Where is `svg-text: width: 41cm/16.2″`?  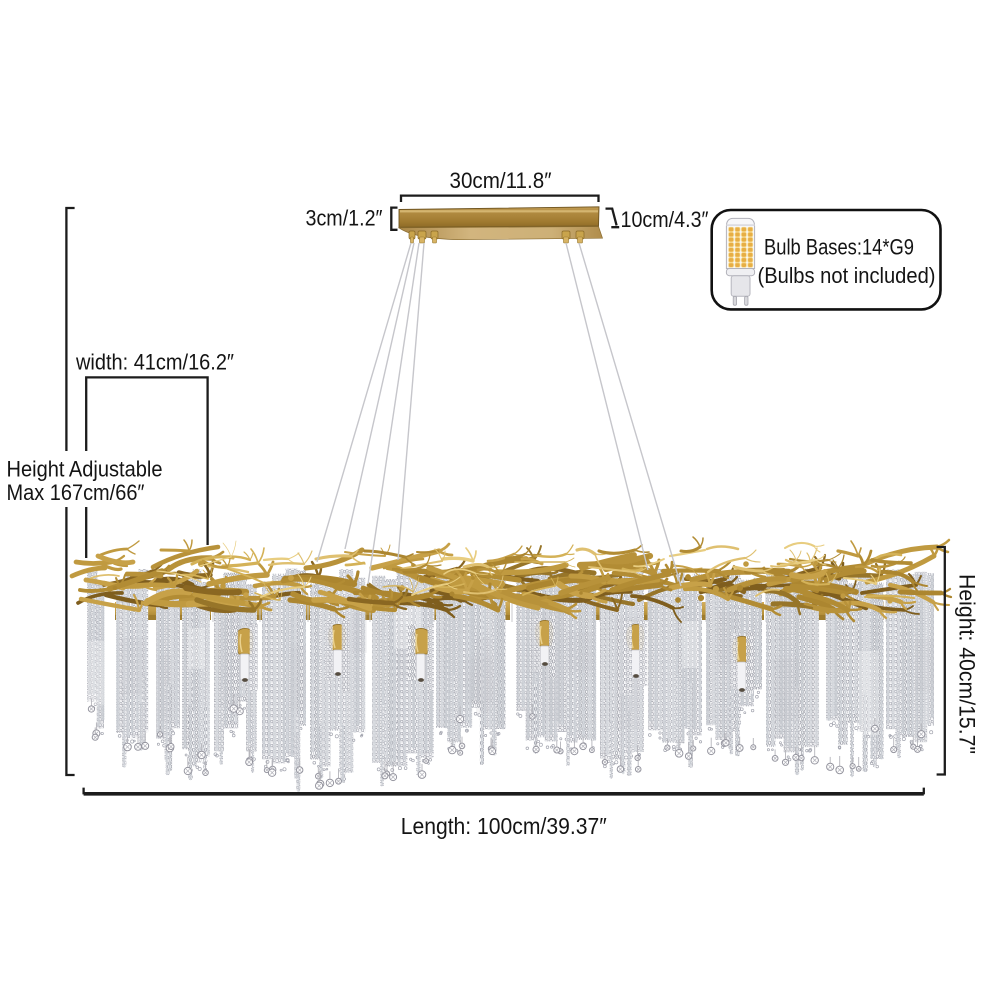
svg-text: width: 41cm/16.2″ is located at coordinates (154, 362).